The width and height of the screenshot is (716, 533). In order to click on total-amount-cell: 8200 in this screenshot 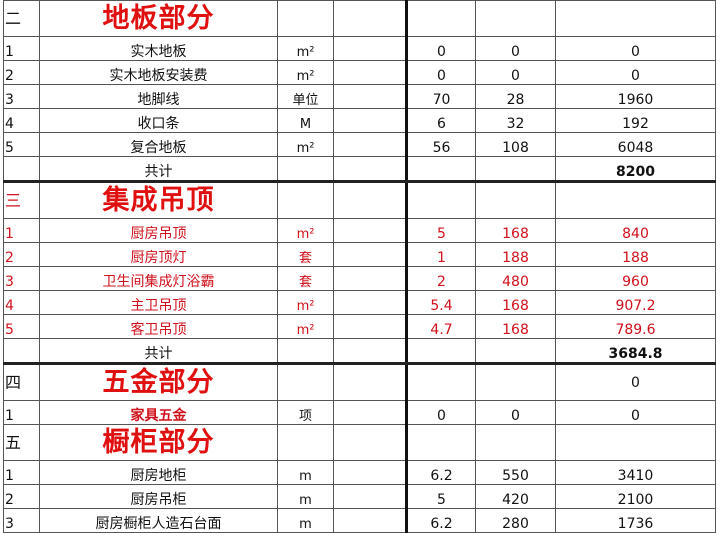, I will do `click(635, 169)`.